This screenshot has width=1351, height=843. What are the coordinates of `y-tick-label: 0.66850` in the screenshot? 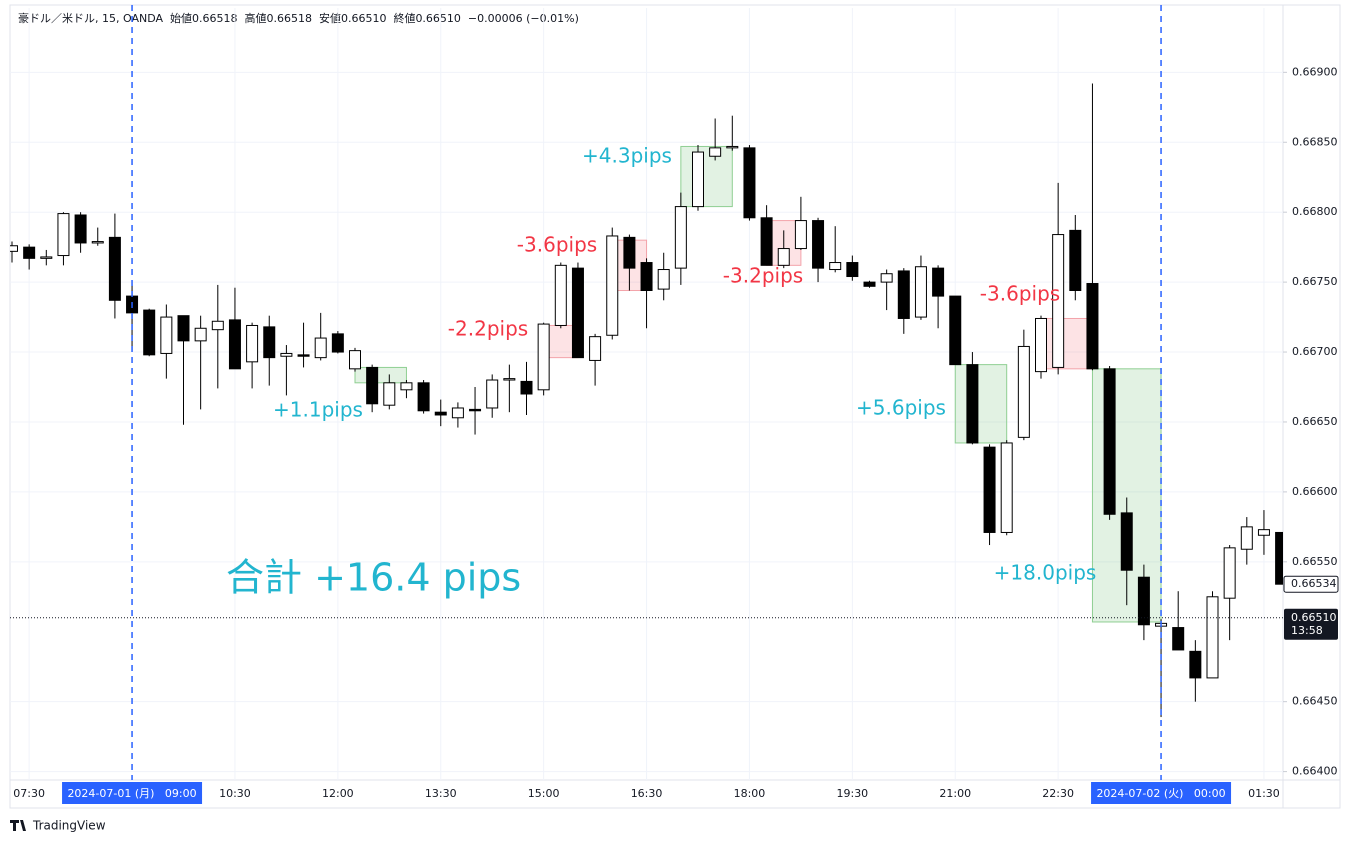 It's located at (1315, 141).